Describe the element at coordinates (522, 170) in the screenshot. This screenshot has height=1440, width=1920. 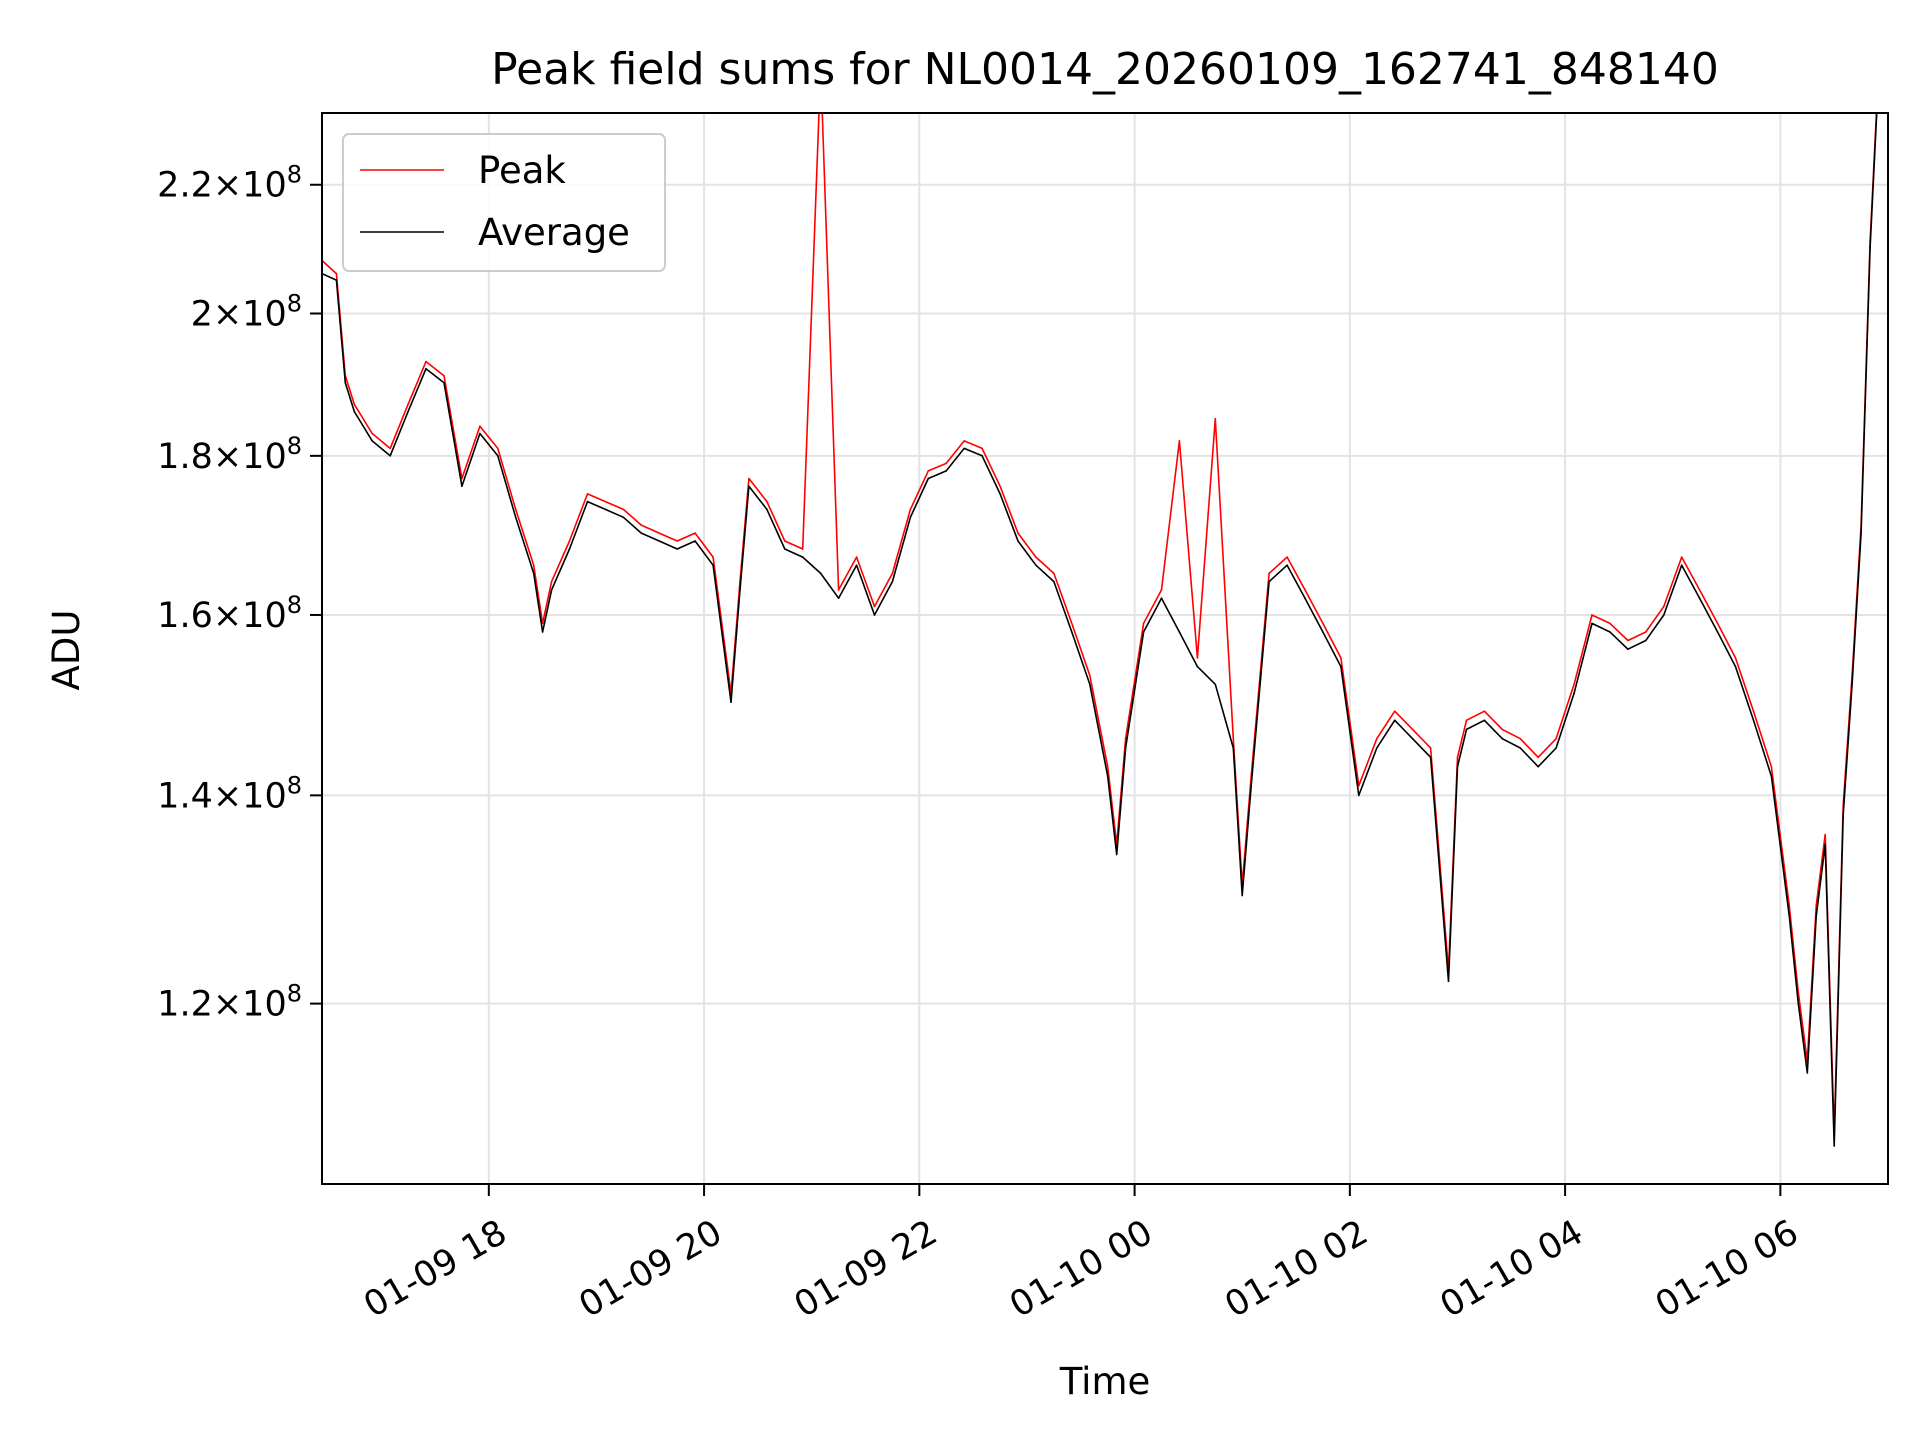
I see `legend-peak-label: Peak` at that location.